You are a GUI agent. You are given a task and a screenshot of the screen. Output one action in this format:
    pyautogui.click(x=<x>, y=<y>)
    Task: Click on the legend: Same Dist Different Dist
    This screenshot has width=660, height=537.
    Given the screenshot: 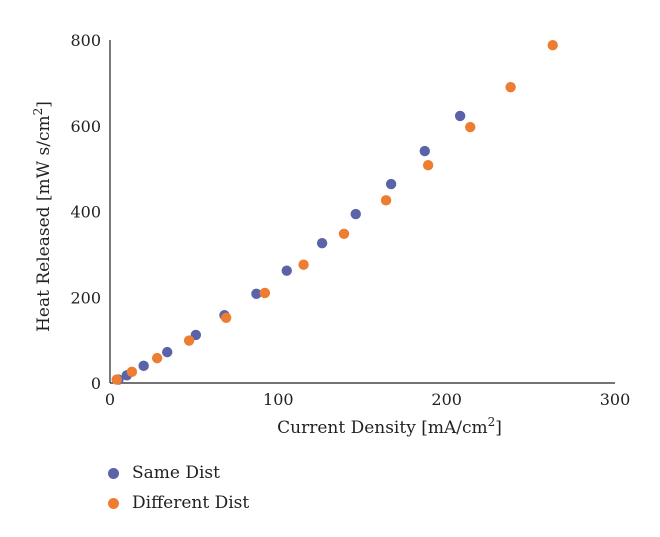 What is the action you would take?
    pyautogui.click(x=178, y=488)
    